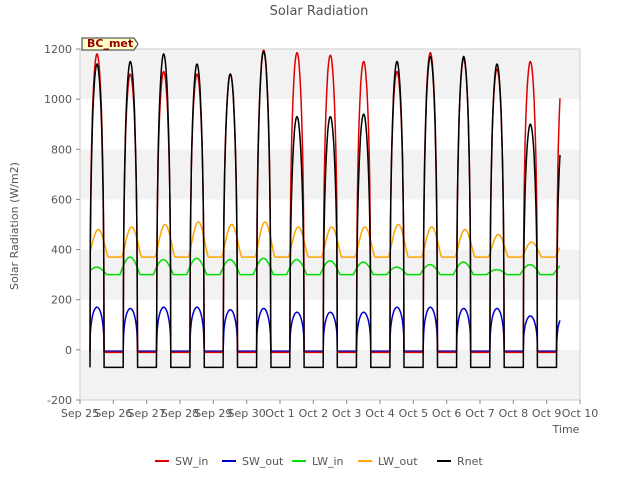 The image size is (640, 480). I want to click on site-label-frame, so click(110, 44).